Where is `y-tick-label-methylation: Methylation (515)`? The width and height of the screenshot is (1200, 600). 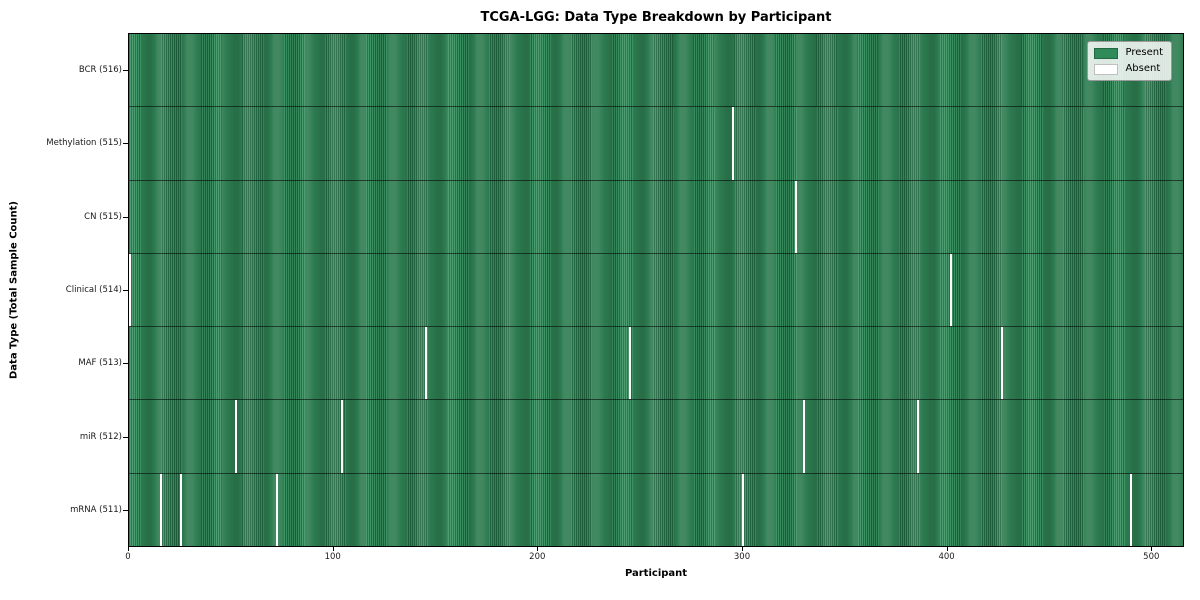
y-tick-label-methylation: Methylation (515) is located at coordinates (84, 143).